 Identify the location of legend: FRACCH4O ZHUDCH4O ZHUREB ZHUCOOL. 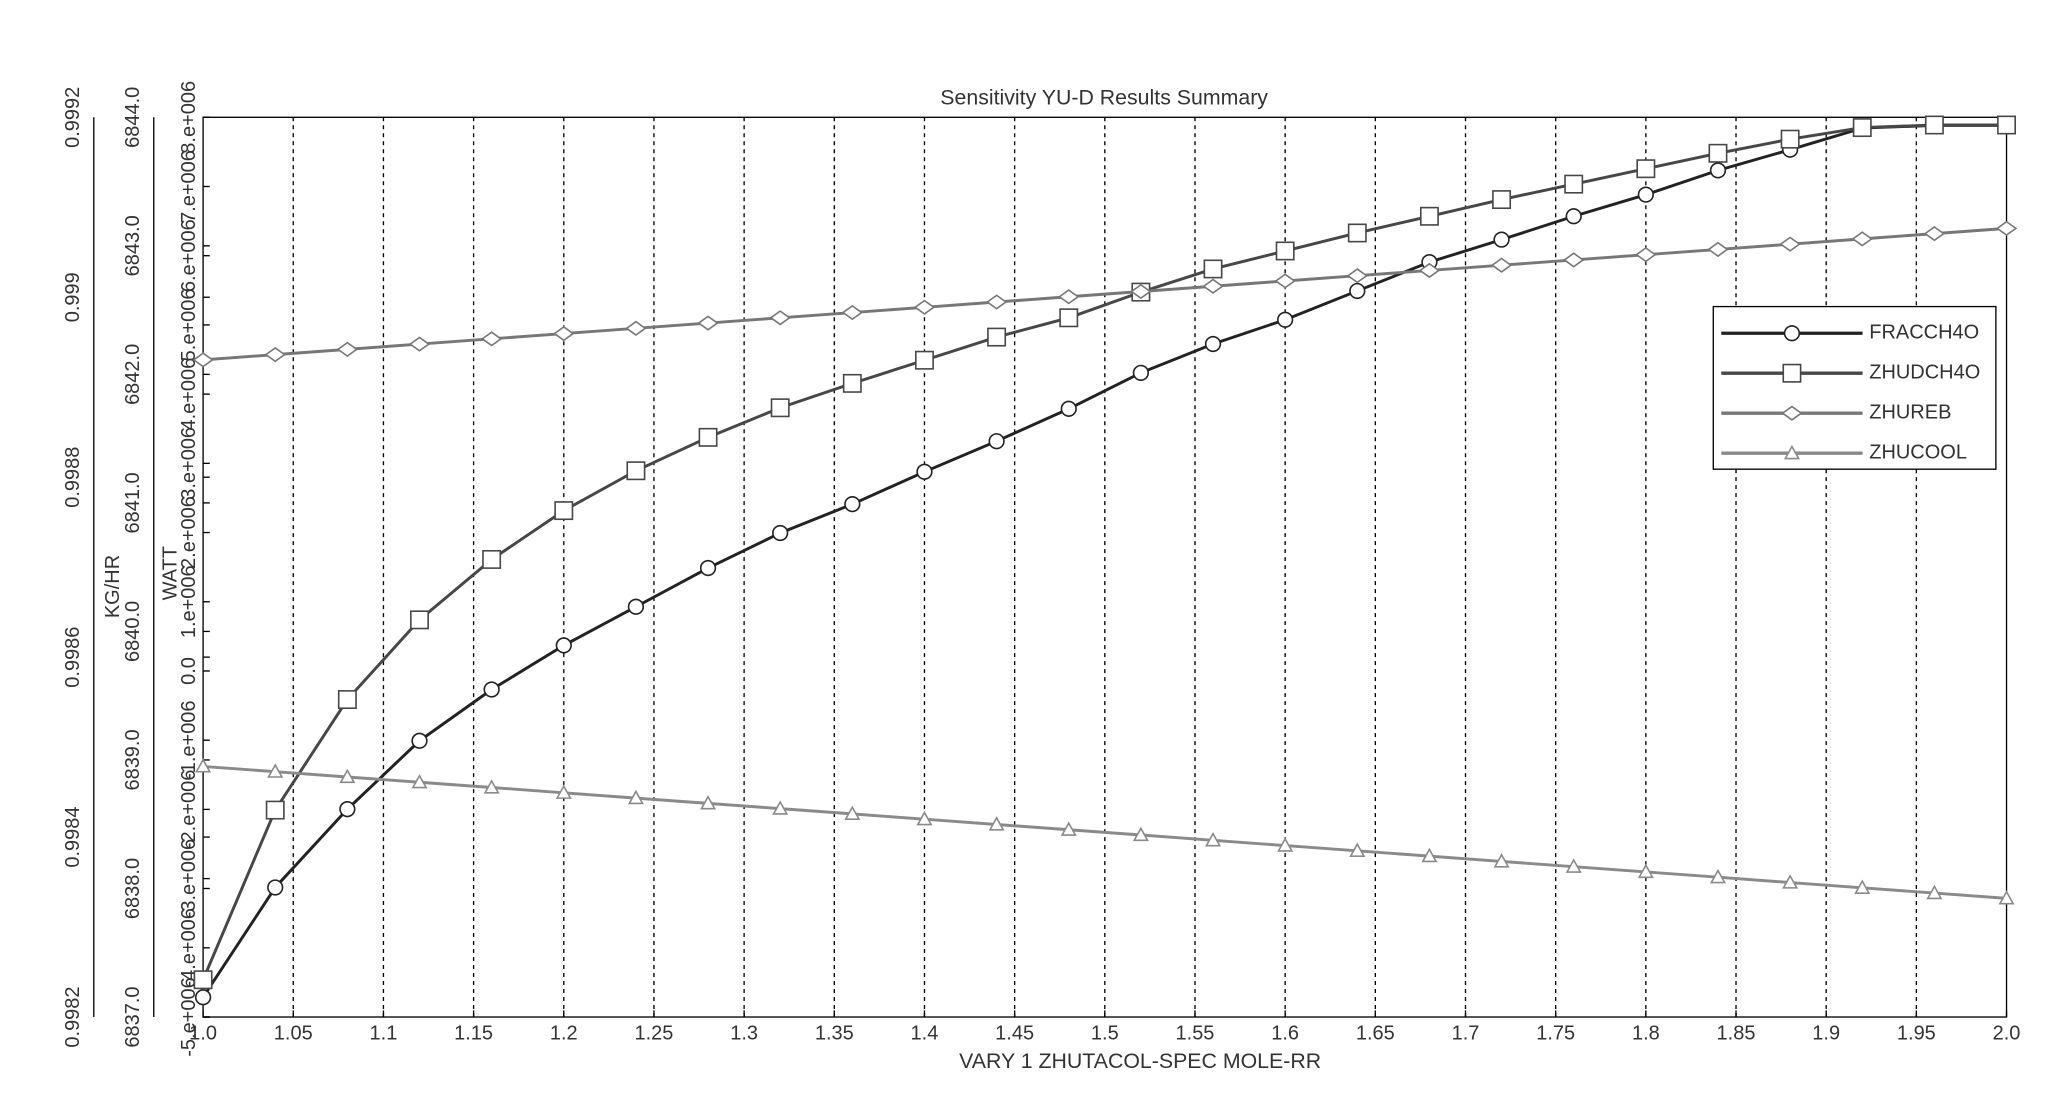
(1854, 387).